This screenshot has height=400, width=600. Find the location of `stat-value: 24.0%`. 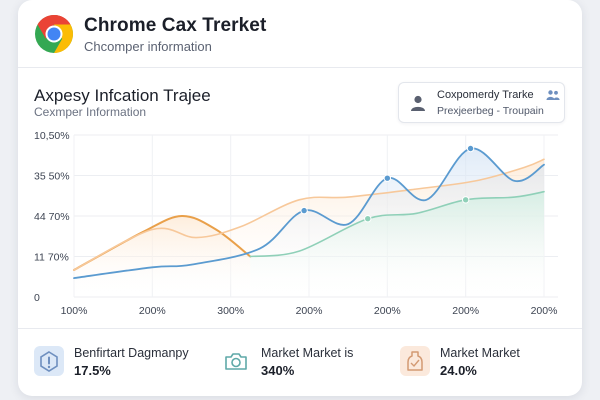

stat-value: 24.0% is located at coordinates (458, 370).